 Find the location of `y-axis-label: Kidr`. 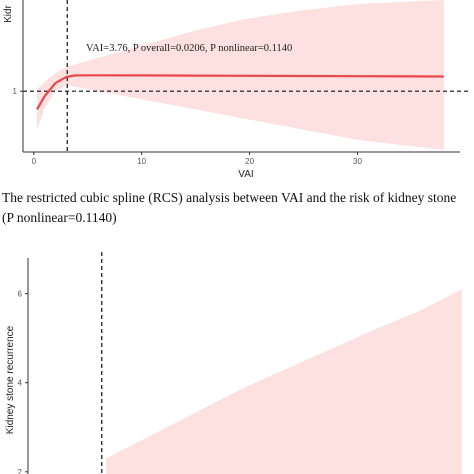

y-axis-label: Kidr is located at coordinates (8, 13).